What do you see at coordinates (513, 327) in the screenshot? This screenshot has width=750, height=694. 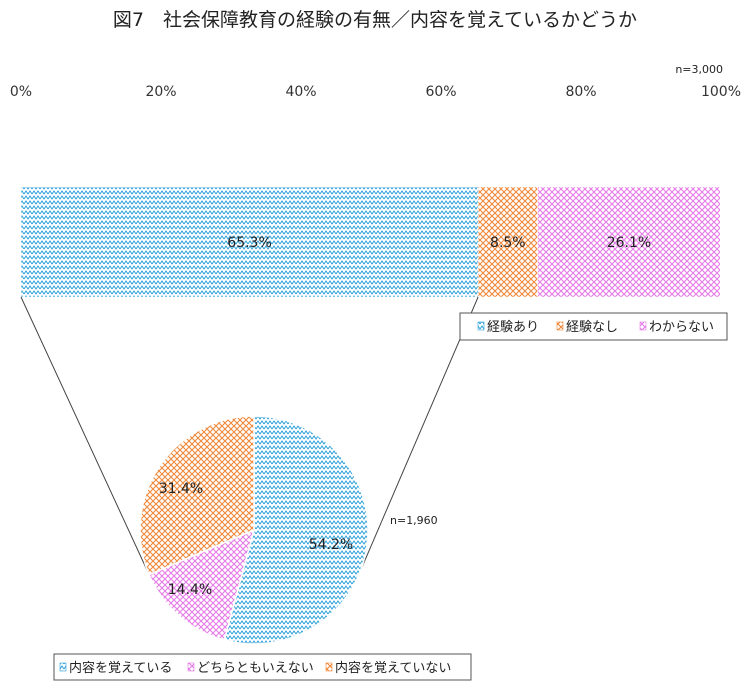 I see `legend-label: 経験あり` at bounding box center [513, 327].